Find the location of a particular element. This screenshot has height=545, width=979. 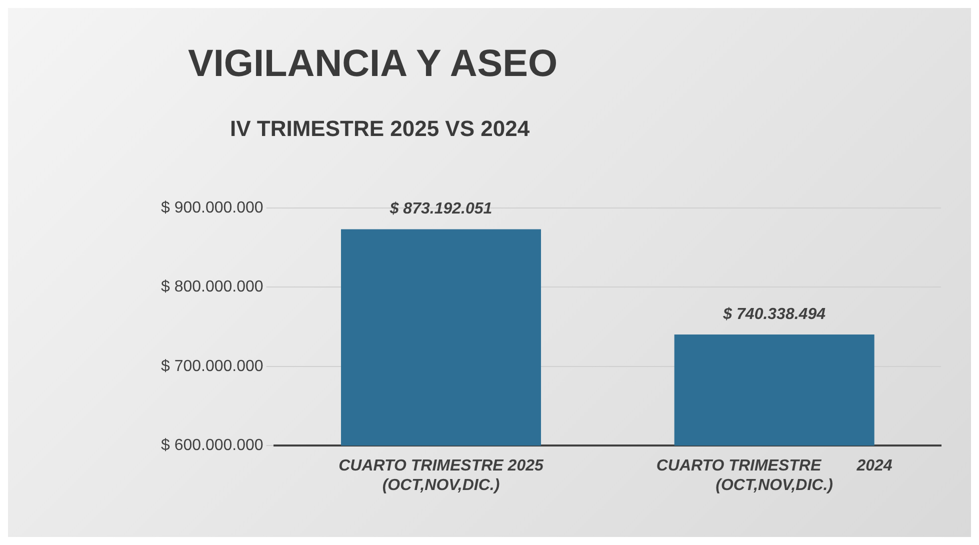

y-tick-label: $ 800.000.000 is located at coordinates (212, 287).